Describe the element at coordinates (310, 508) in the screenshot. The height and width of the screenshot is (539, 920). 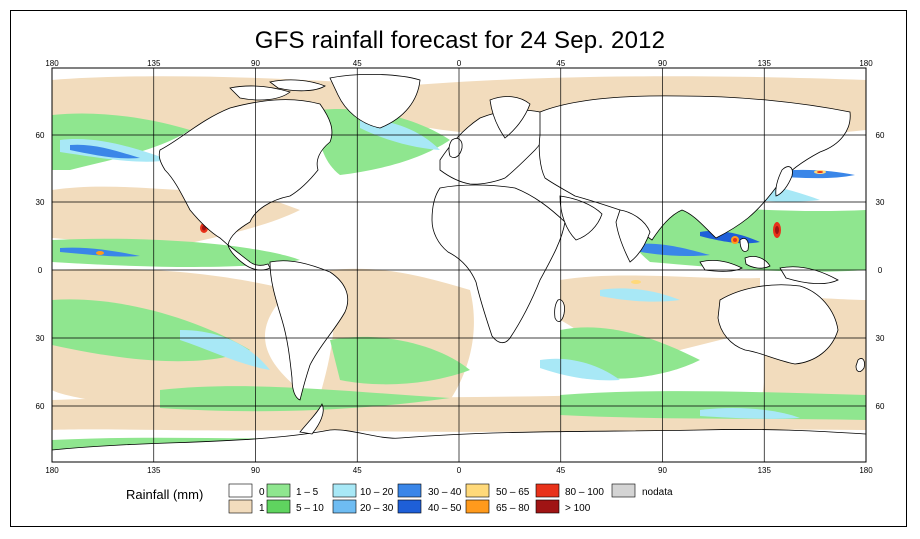
I see `legend-label-3: 5 – 10` at that location.